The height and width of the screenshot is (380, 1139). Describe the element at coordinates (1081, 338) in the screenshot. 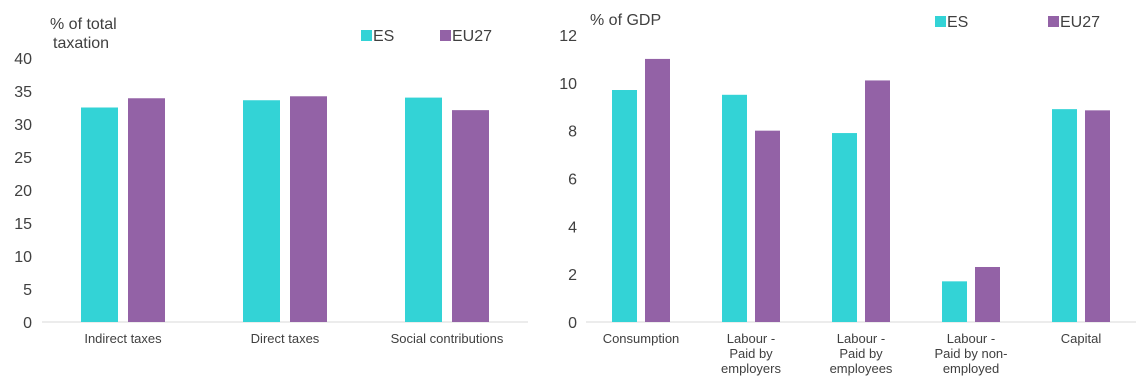

I see `x-category-label: Capital` at that location.